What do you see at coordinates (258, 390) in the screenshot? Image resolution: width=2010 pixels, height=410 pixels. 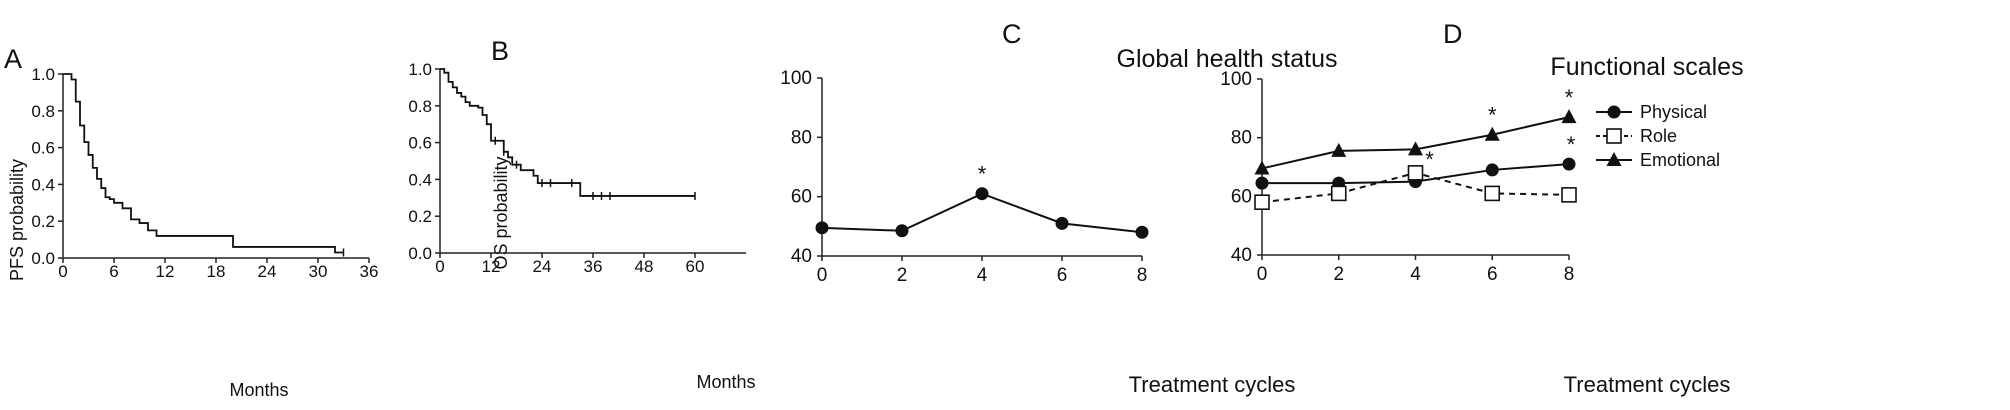 I see `panel-a-xlabel: Months` at bounding box center [258, 390].